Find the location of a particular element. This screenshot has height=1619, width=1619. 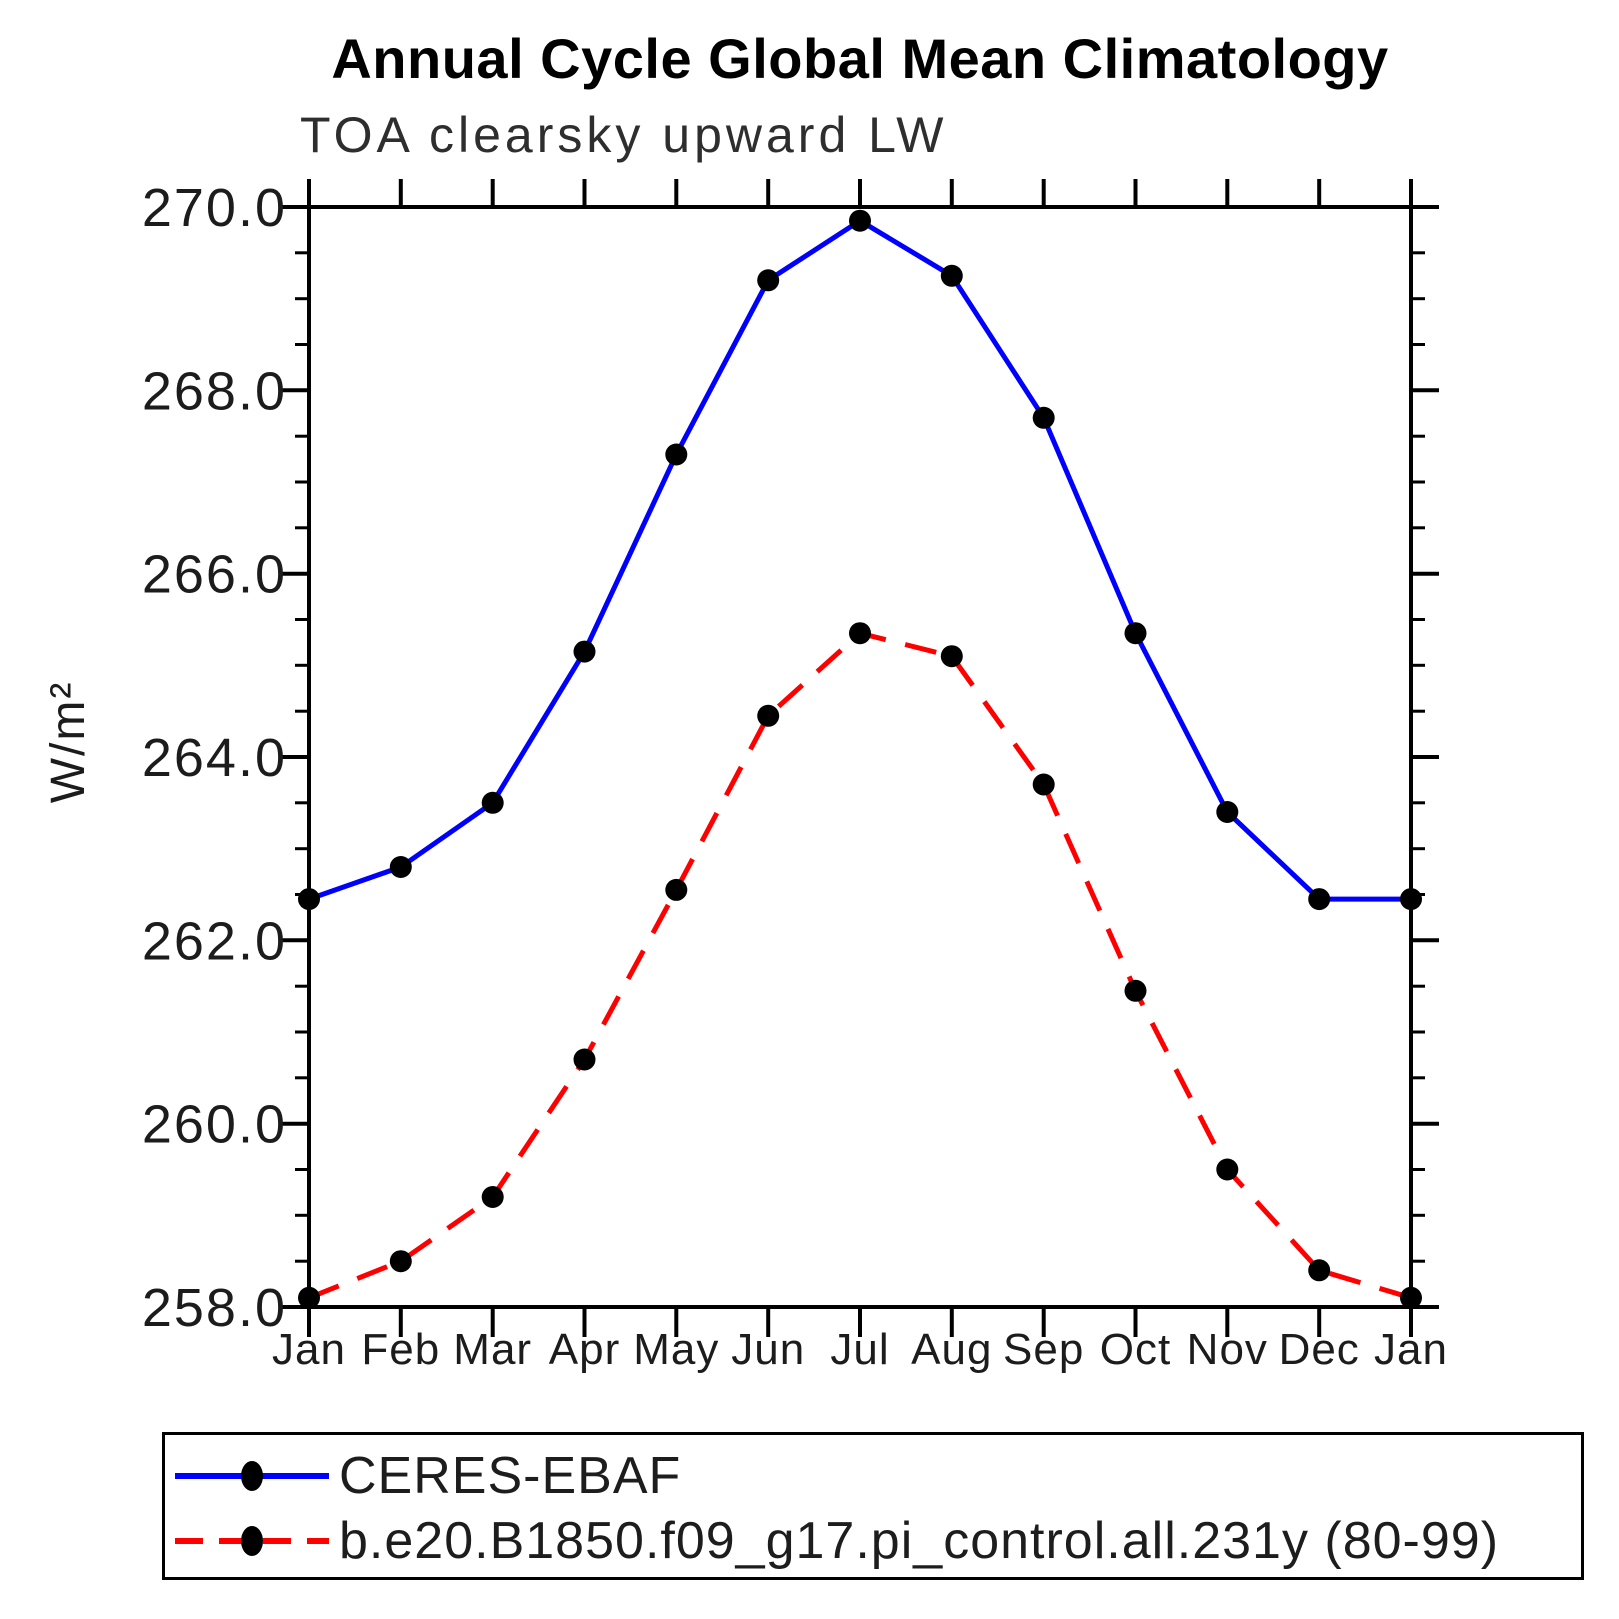

chart-title: Annual Cycle Global Mean Climatology is located at coordinates (860, 58).